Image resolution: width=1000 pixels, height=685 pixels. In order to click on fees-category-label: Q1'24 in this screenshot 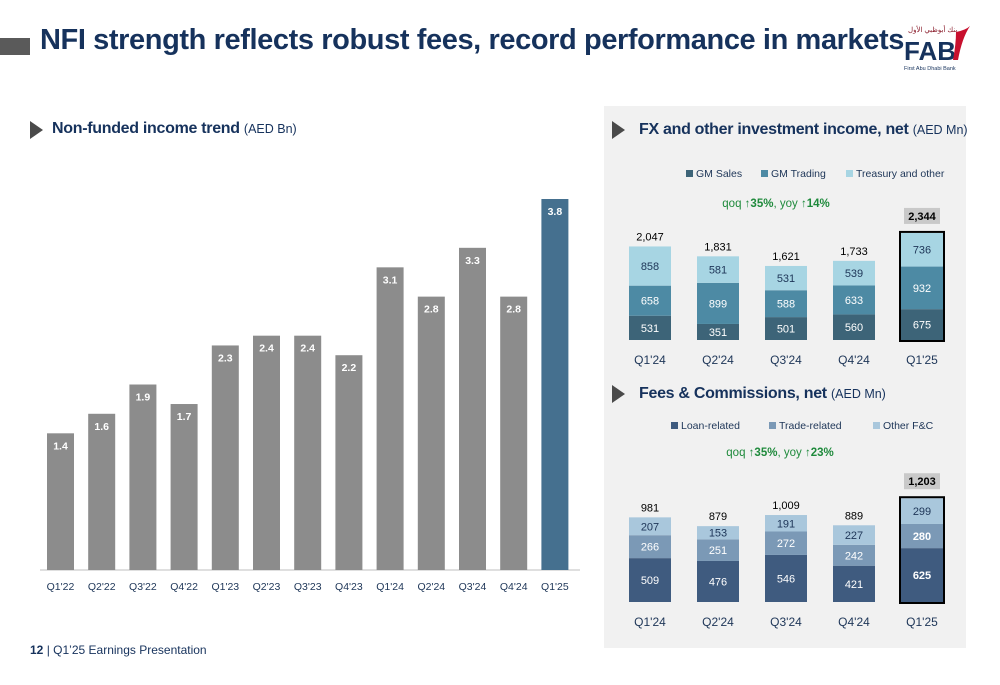, I will do `click(650, 622)`.